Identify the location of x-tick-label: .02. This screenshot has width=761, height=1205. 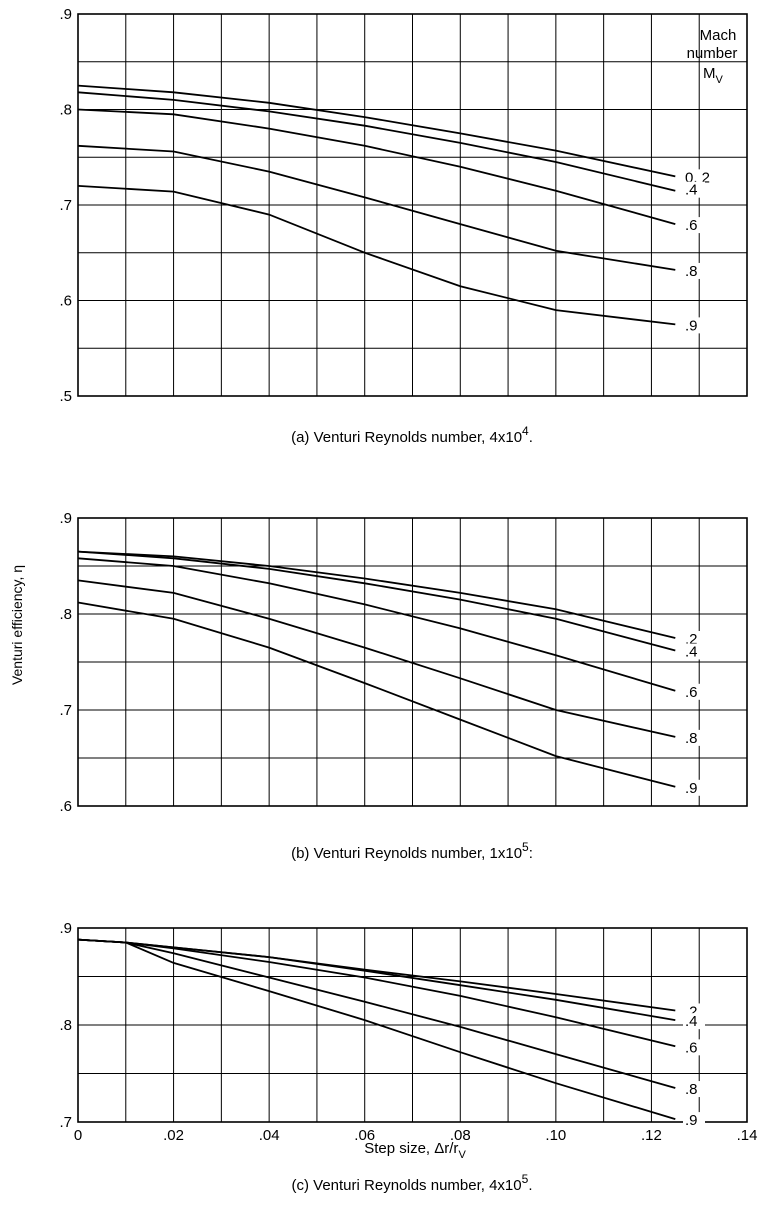
(173, 1135).